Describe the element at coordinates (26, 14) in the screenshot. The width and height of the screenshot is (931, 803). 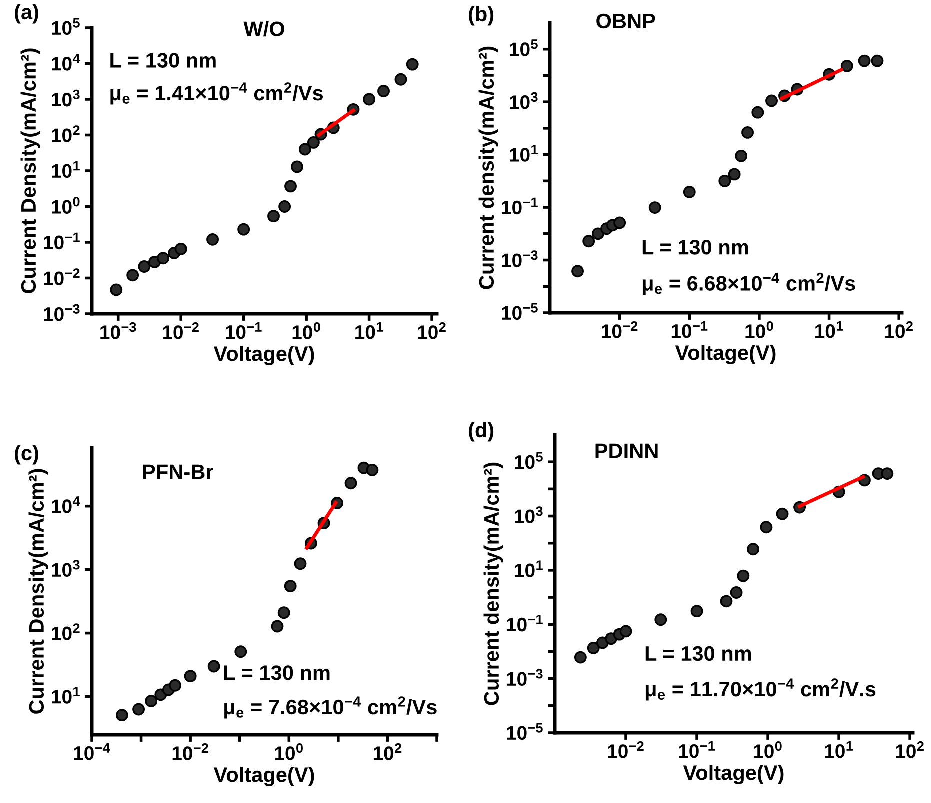
I see `text: (a)` at that location.